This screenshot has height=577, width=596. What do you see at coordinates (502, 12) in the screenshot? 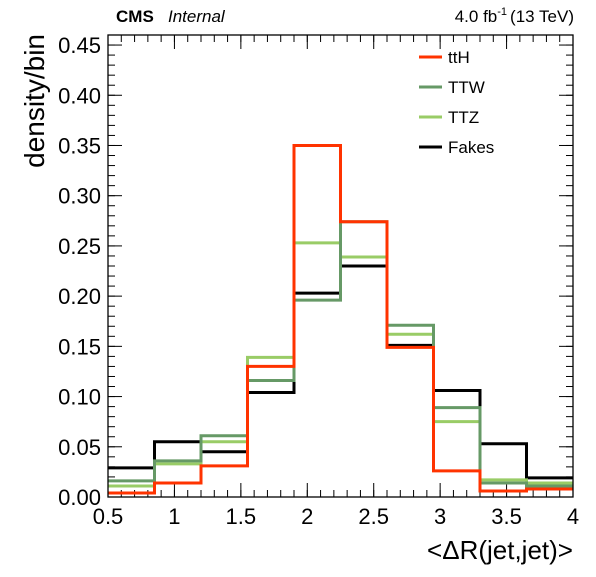
I see `lumi-exponent: -1` at bounding box center [502, 12].